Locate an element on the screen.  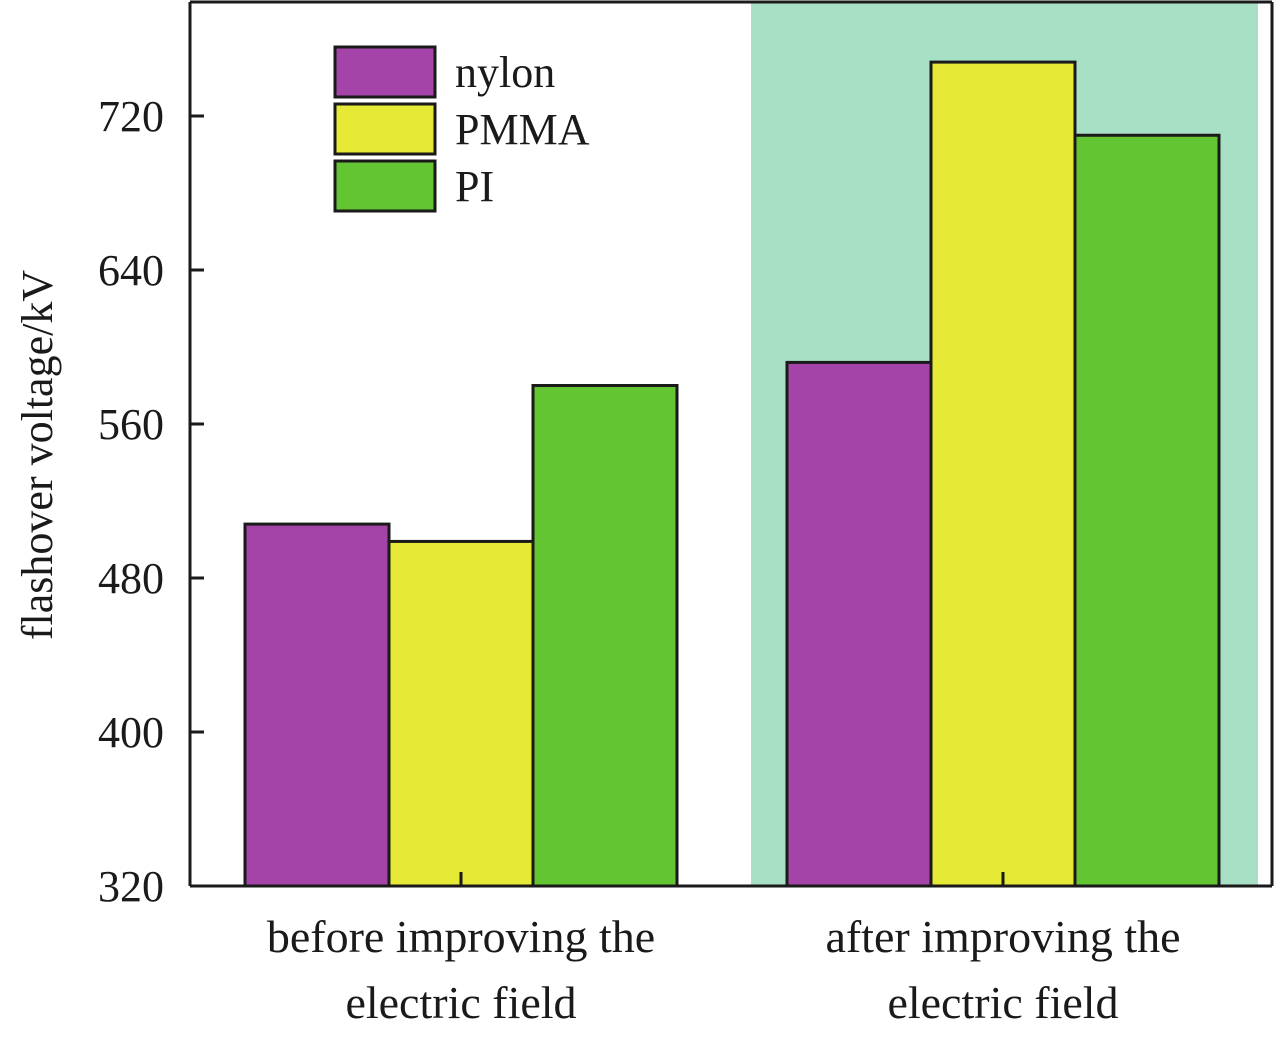
legend-swatch-pmma is located at coordinates (385, 129).